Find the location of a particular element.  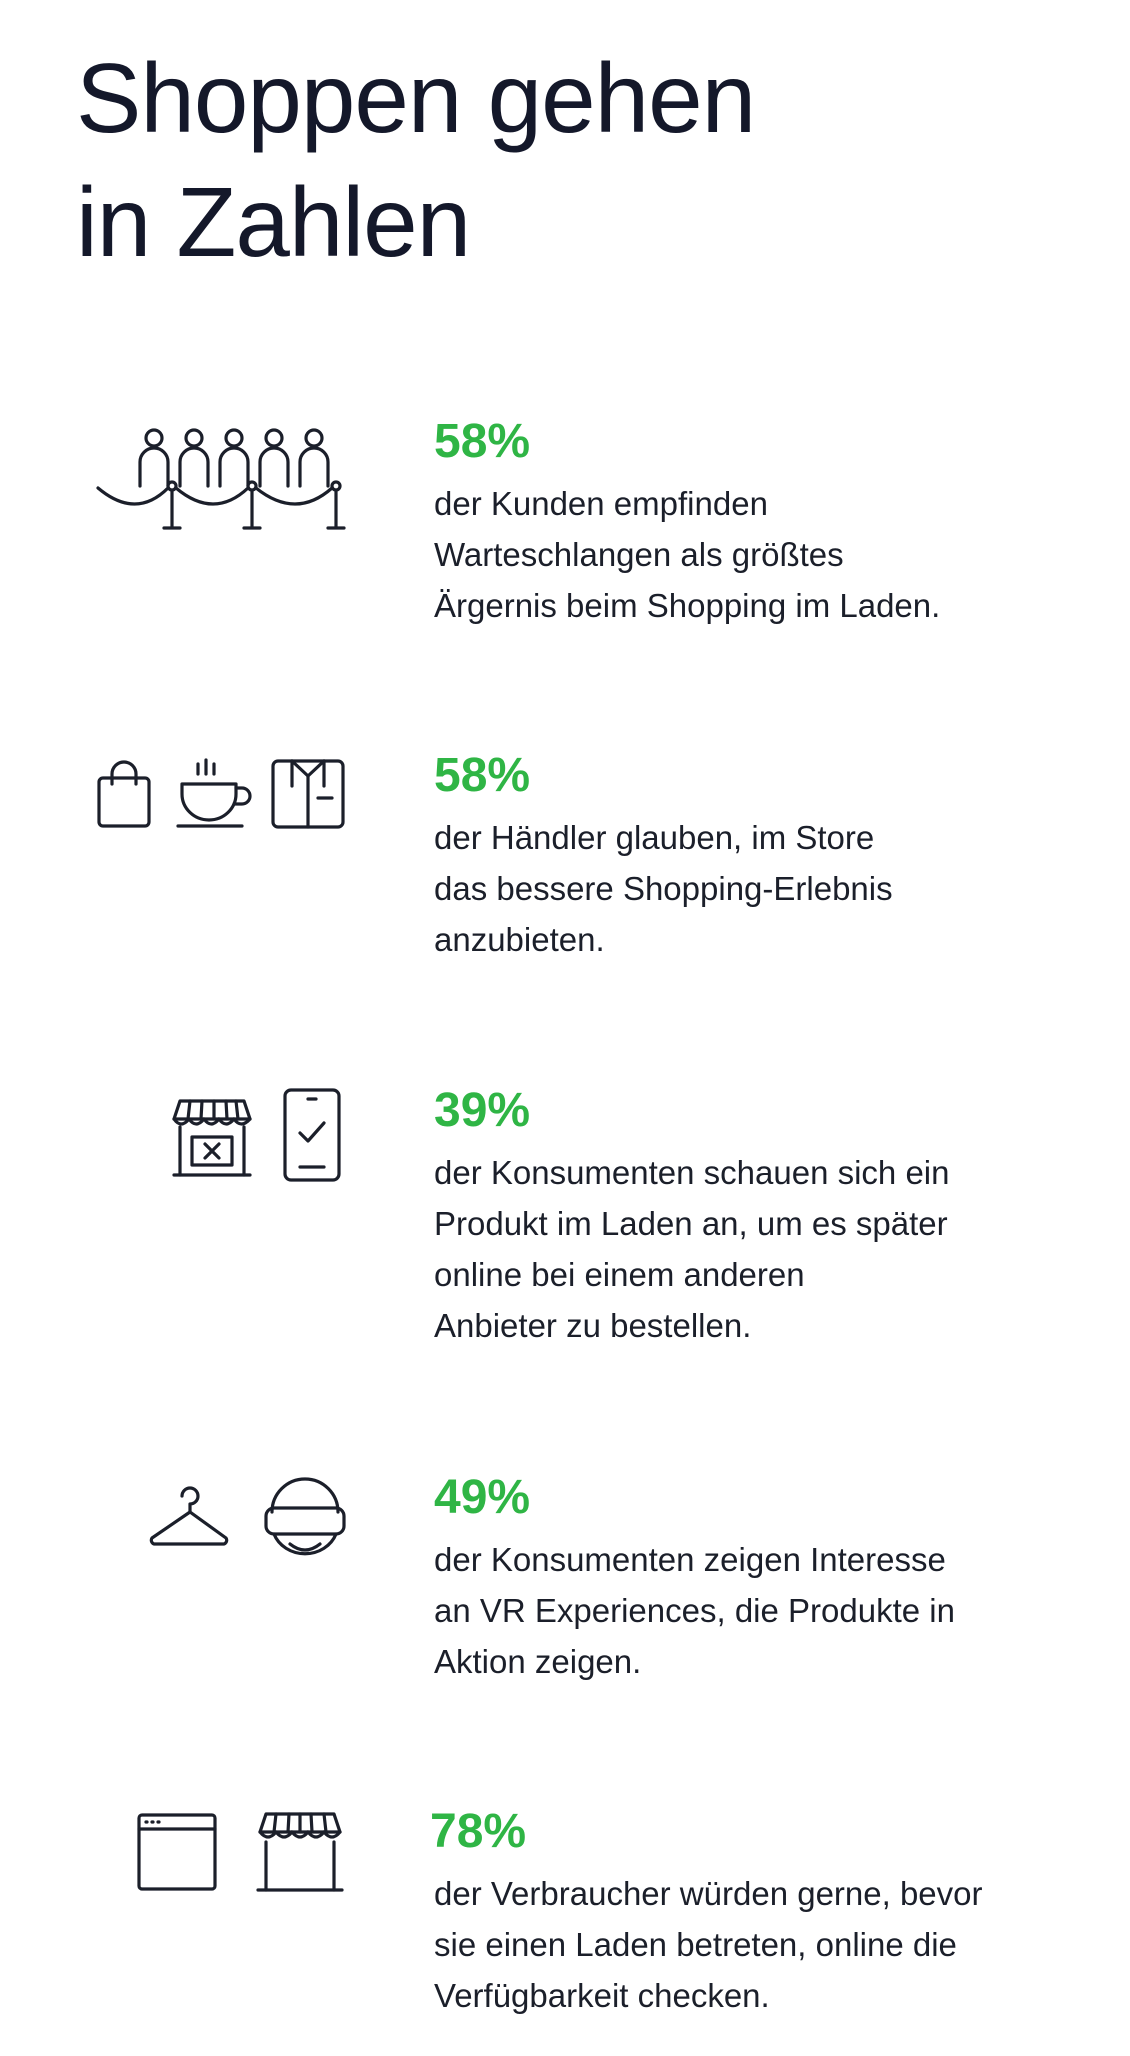

stat-description-line: online bei einem anderen is located at coordinates (619, 1274).